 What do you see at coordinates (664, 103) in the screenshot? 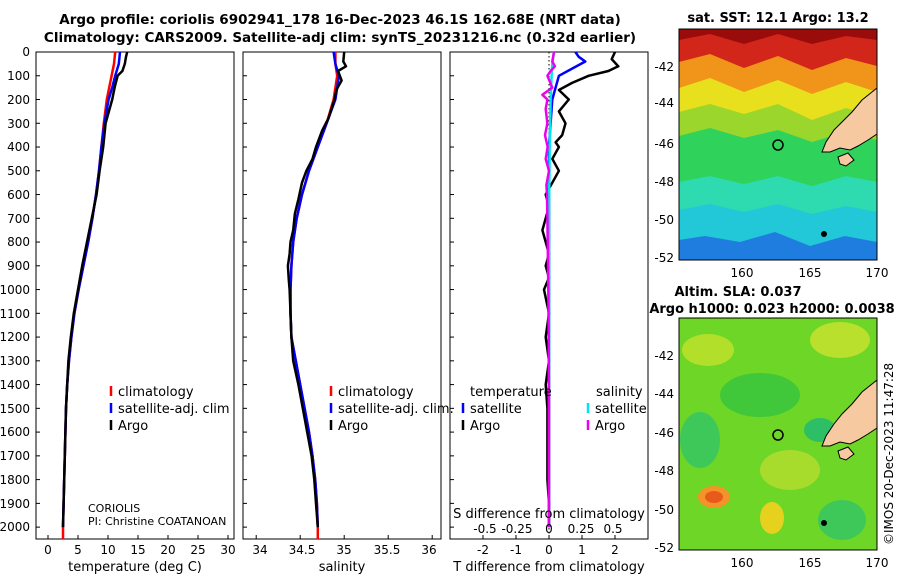
I see `sst-lat-tick-label: -44` at bounding box center [664, 103].